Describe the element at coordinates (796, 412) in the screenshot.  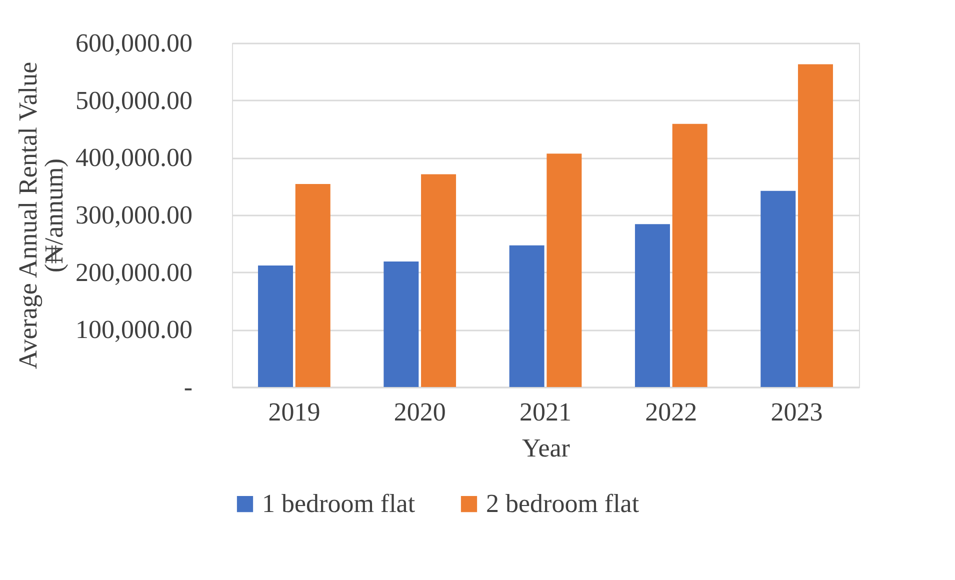
I see `x-tick-label: 2023` at that location.